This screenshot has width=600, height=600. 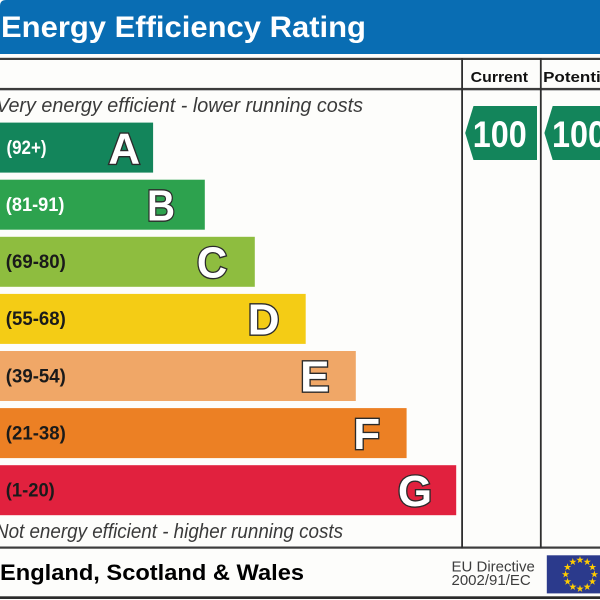 I want to click on svg-text: (81-91), so click(x=35, y=205).